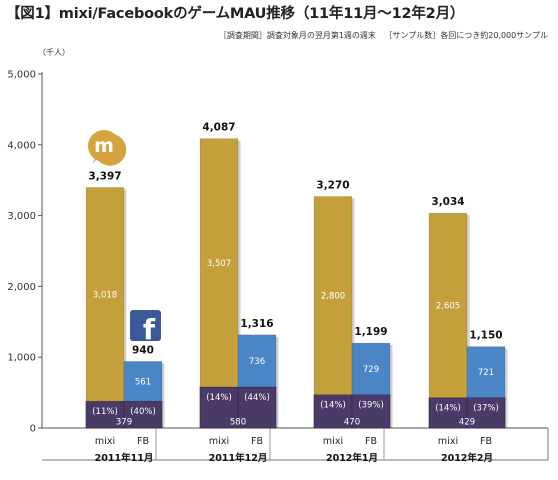 This screenshot has width=558, height=480. I want to click on x-period-label: 2012年2月, so click(467, 458).